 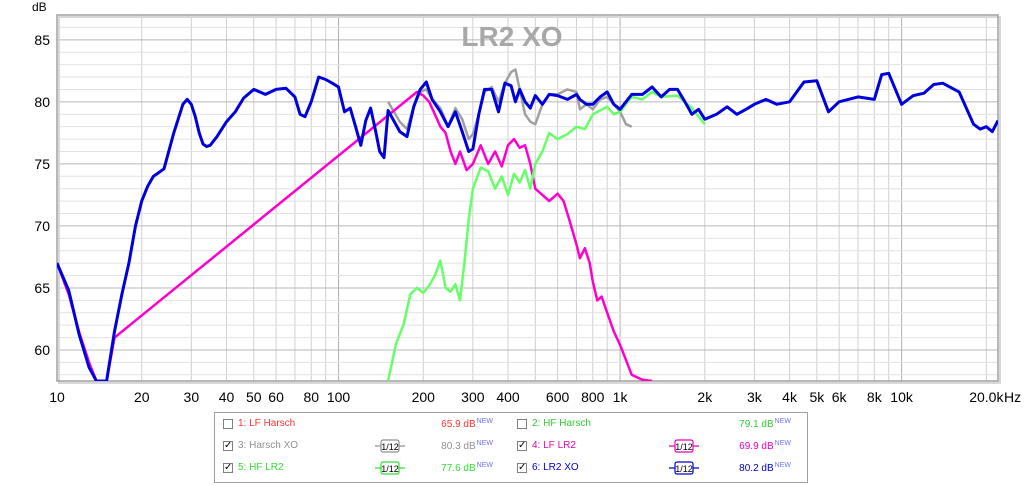 What do you see at coordinates (1012, 397) in the screenshot?
I see `x-axis-label: Hz` at bounding box center [1012, 397].